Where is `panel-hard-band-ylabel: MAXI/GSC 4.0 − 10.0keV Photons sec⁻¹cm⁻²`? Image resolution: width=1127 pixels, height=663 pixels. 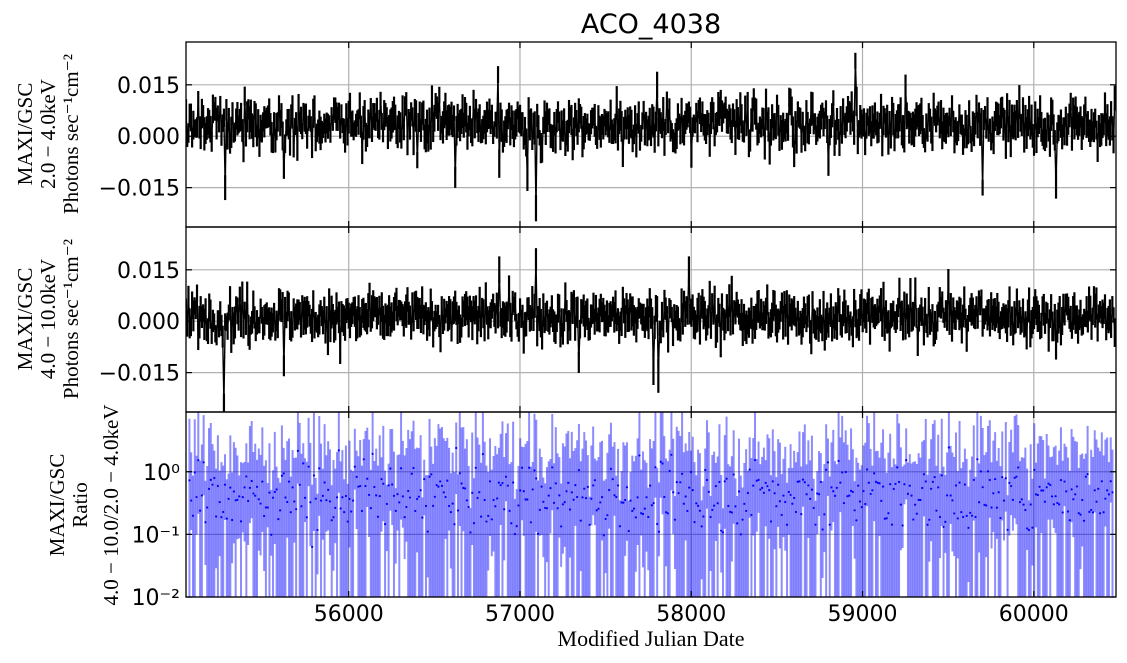 panel-hard-band-ylabel: MAXI/GSC 4.0 − 10.0keV Photons sec⁻¹cm⁻² is located at coordinates (48, 319).